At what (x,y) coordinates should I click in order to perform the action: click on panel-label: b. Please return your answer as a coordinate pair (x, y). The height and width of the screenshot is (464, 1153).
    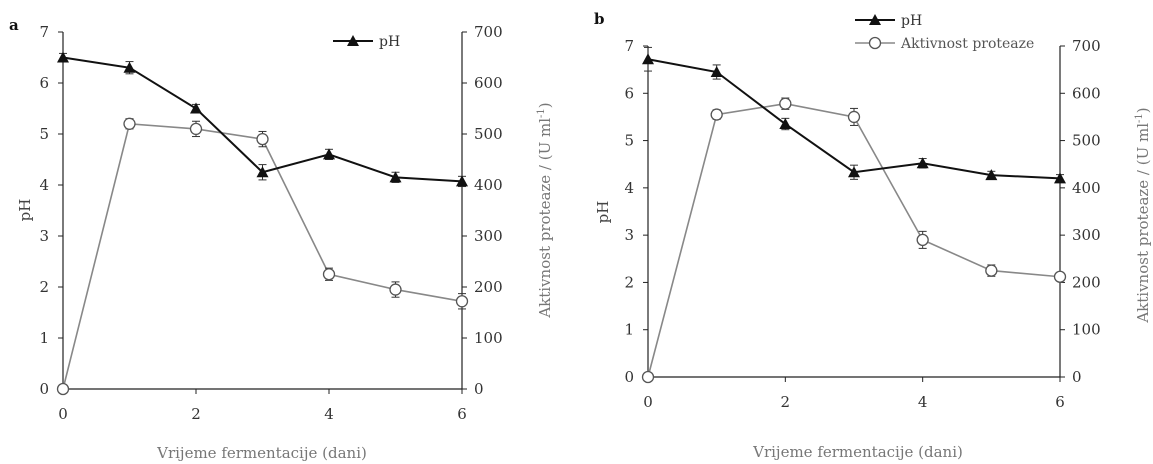
    Looking at the image, I should click on (599, 19).